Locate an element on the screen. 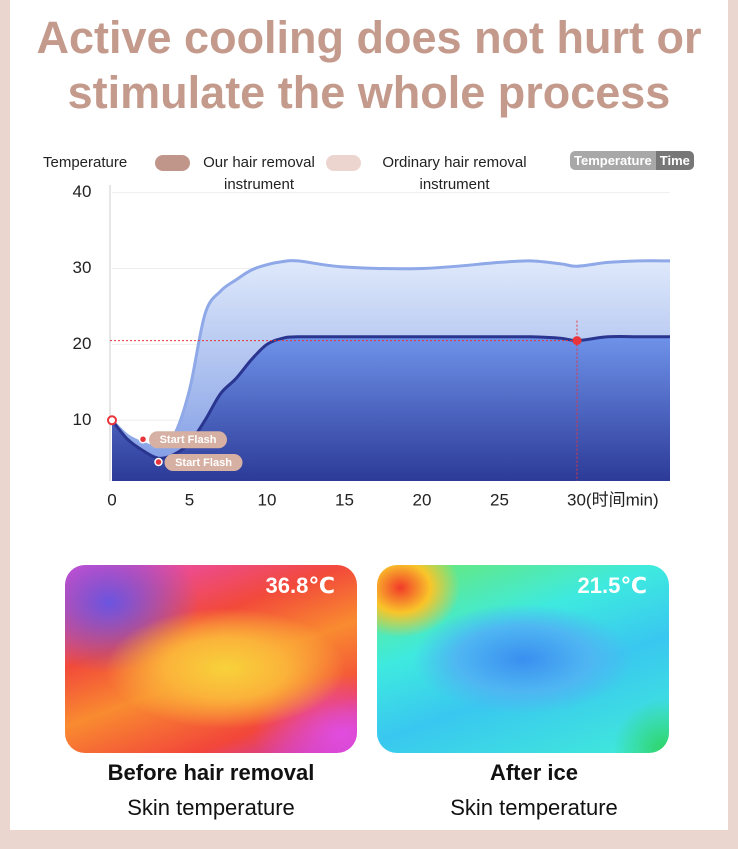 This screenshot has width=738, height=849. x-tick-label: 25 is located at coordinates (499, 499).